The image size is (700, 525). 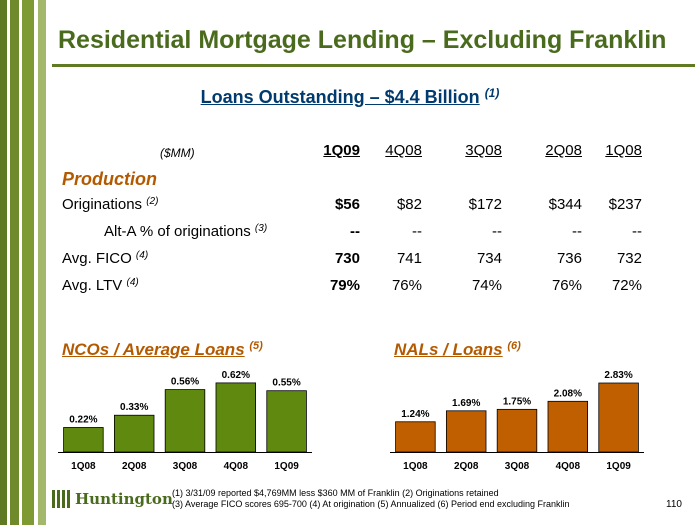 I want to click on table-header-row: ($MM) 1Q09 4Q08 3Q08 2Q08 1Q08, so click(x=352, y=155).